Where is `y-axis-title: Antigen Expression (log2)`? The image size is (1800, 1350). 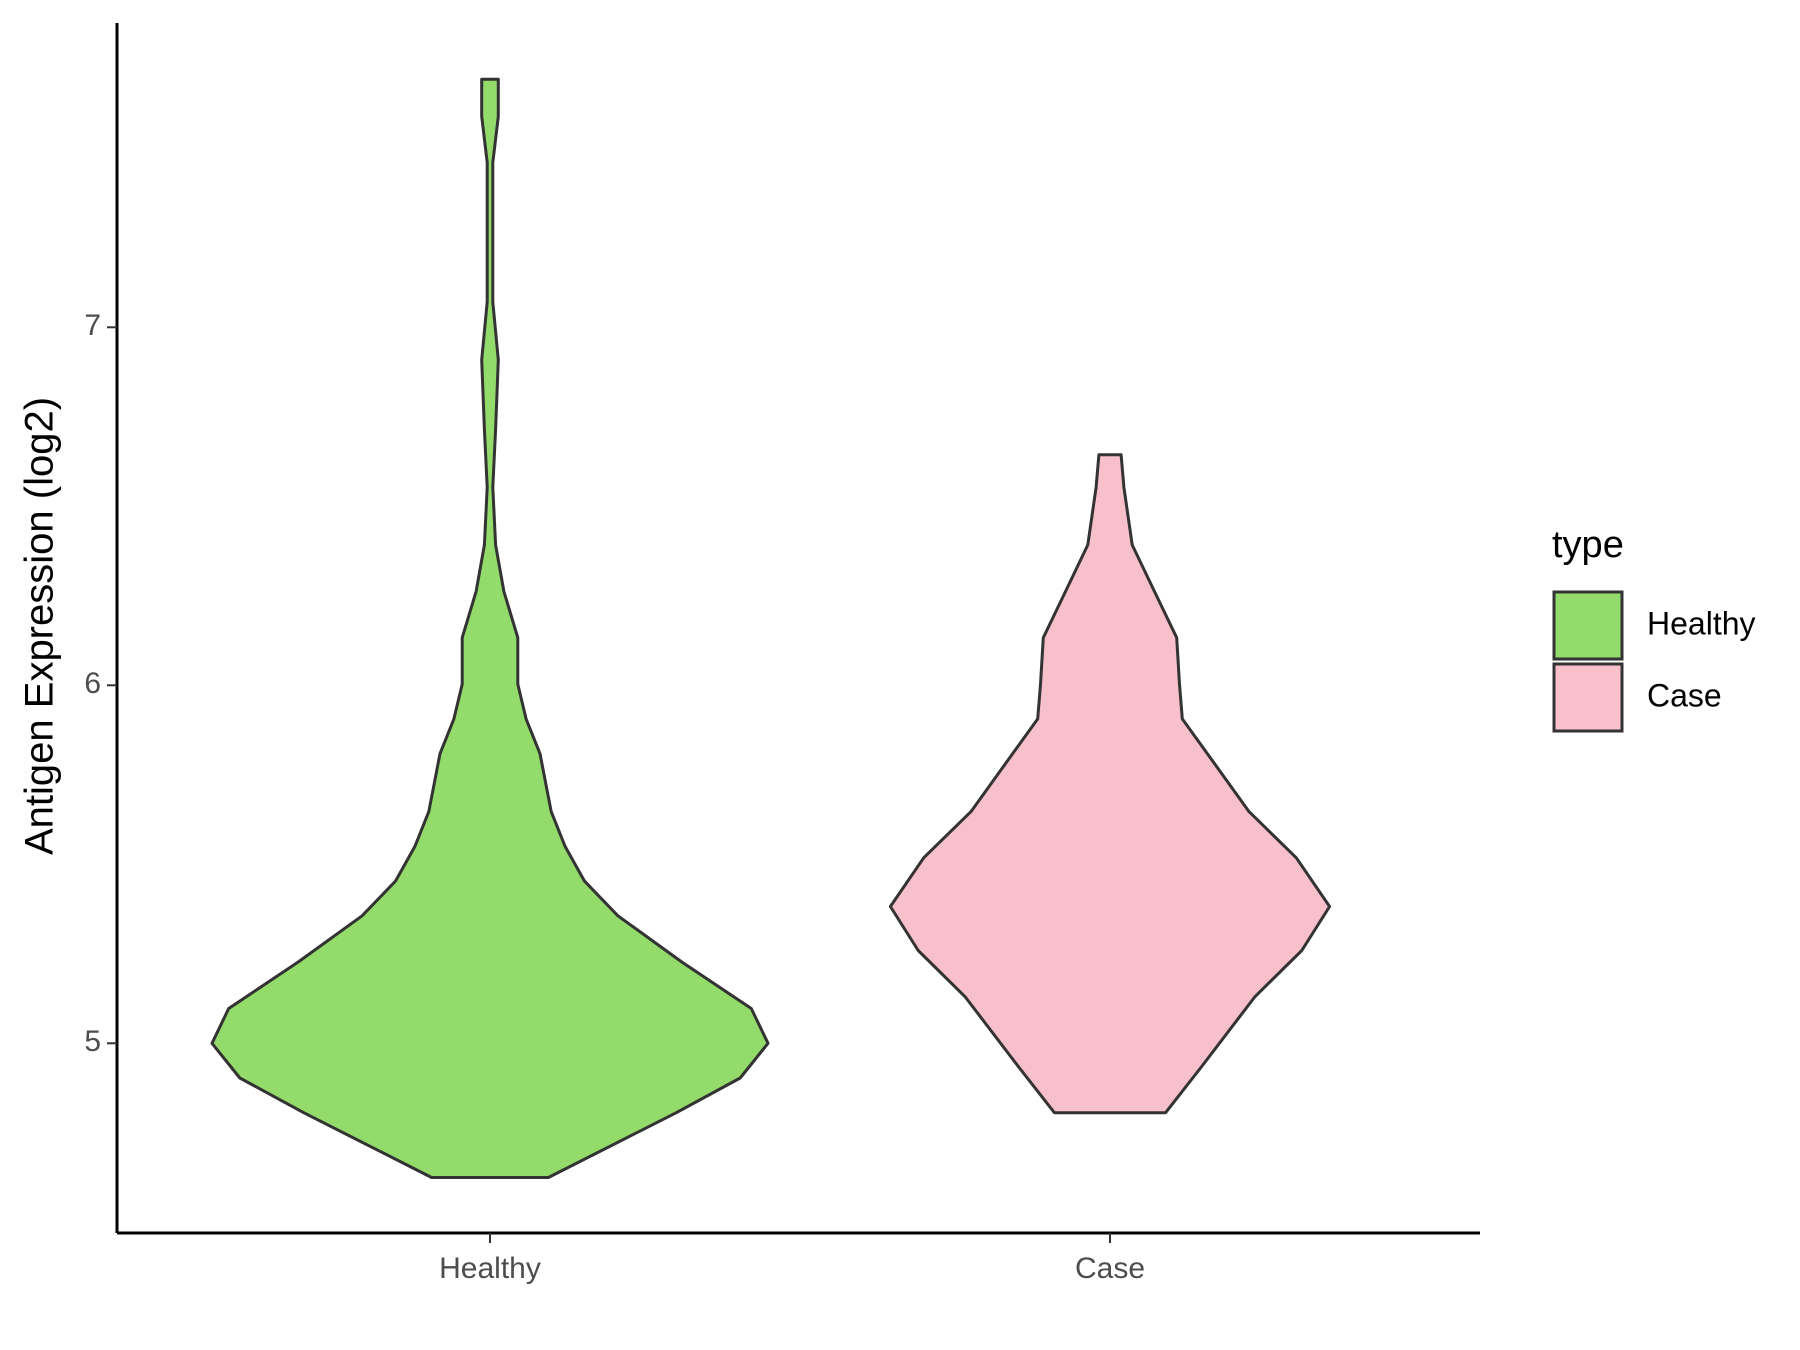
y-axis-title: Antigen Expression (log2) is located at coordinates (40, 626).